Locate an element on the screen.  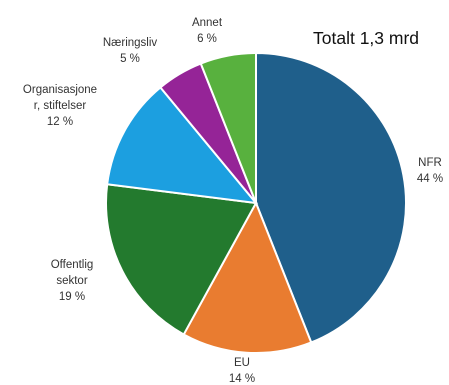
slice-label-nfr: NFR 44 % is located at coordinates (430, 171).